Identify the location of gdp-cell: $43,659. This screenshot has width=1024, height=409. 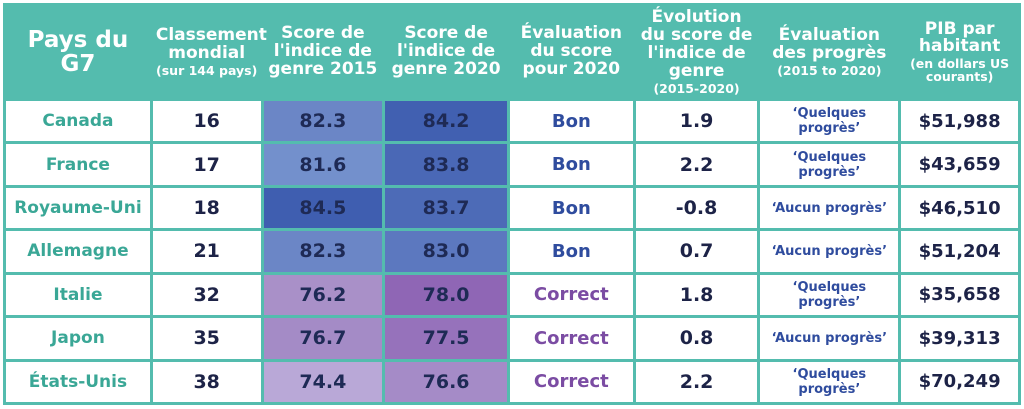
(959, 164).